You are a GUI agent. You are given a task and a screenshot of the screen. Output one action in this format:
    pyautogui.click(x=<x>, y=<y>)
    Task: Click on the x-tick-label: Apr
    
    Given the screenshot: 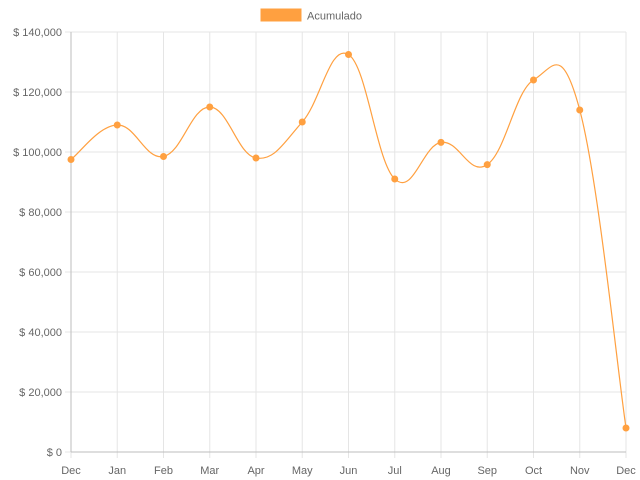 What is the action you would take?
    pyautogui.click(x=255, y=471)
    